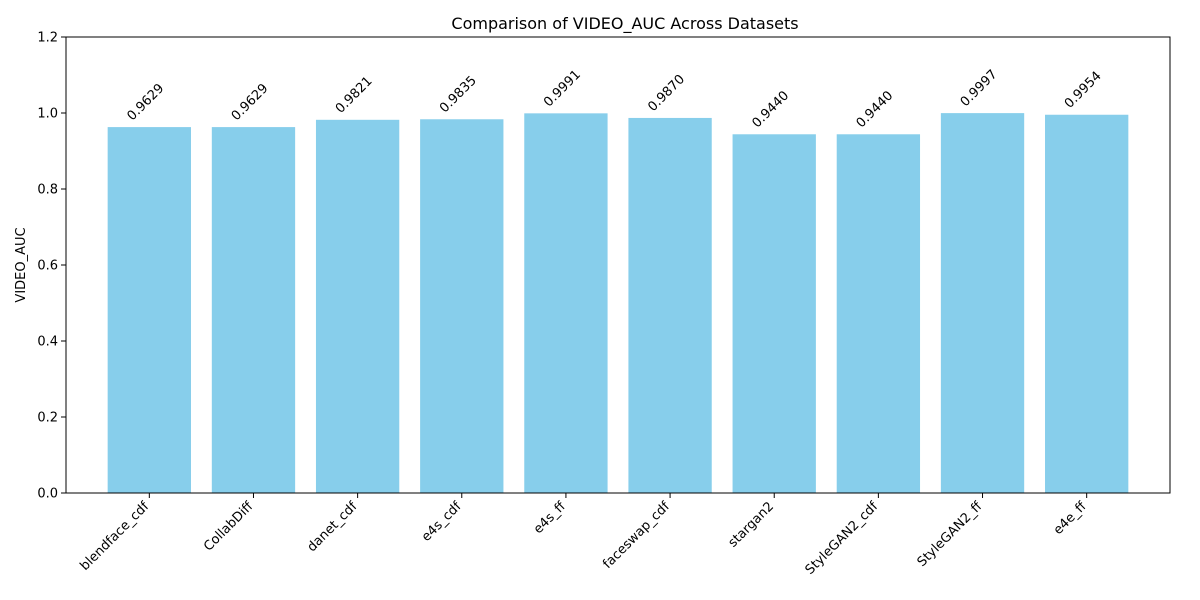 This screenshot has width=1200, height=600. I want to click on chart-title: Comparison of VIDEO_AUC Across Datasets, so click(624, 24).